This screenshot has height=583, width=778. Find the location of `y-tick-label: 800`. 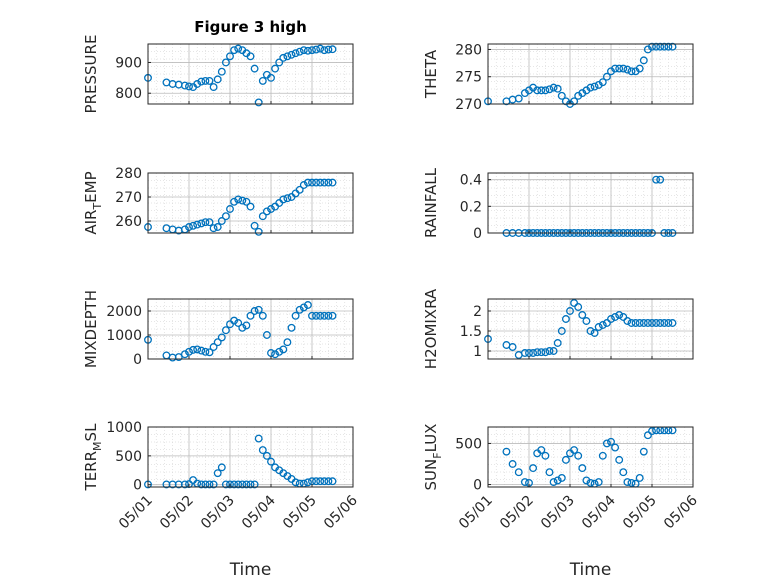

y-tick-label: 800 is located at coordinates (128, 94).